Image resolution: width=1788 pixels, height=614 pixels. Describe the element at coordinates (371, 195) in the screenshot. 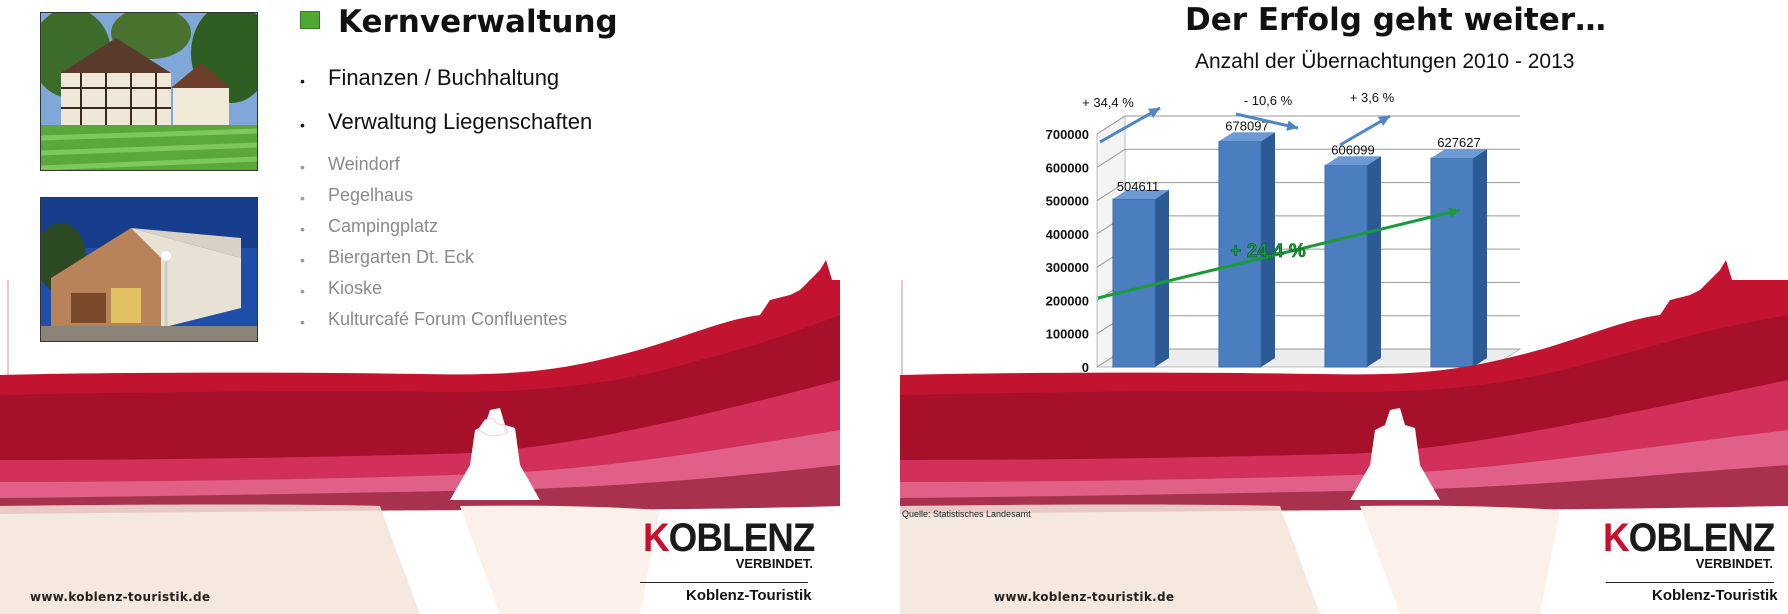

I see `bullet-text: Pegelhaus` at that location.